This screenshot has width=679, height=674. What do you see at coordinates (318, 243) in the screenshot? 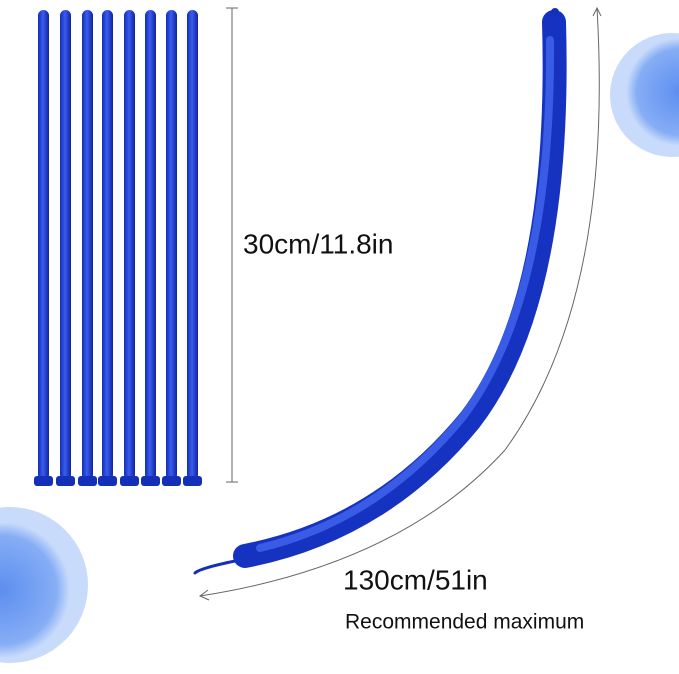
I see `short-length-label: 30cm/11.8in` at bounding box center [318, 243].